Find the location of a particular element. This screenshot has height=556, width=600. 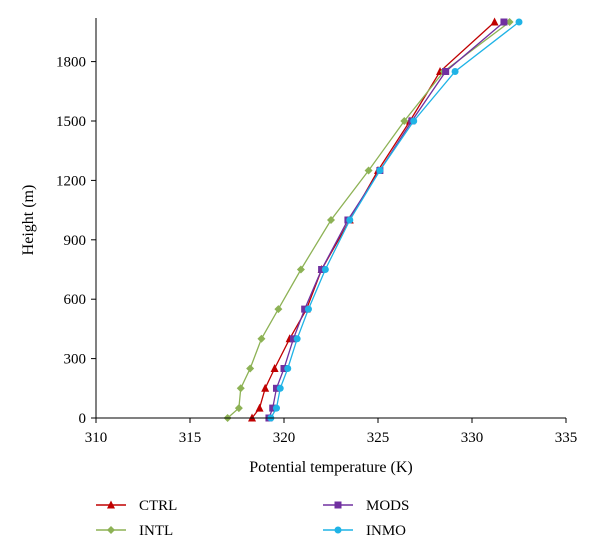

legend-item-mods: MODS is located at coordinates (366, 506).